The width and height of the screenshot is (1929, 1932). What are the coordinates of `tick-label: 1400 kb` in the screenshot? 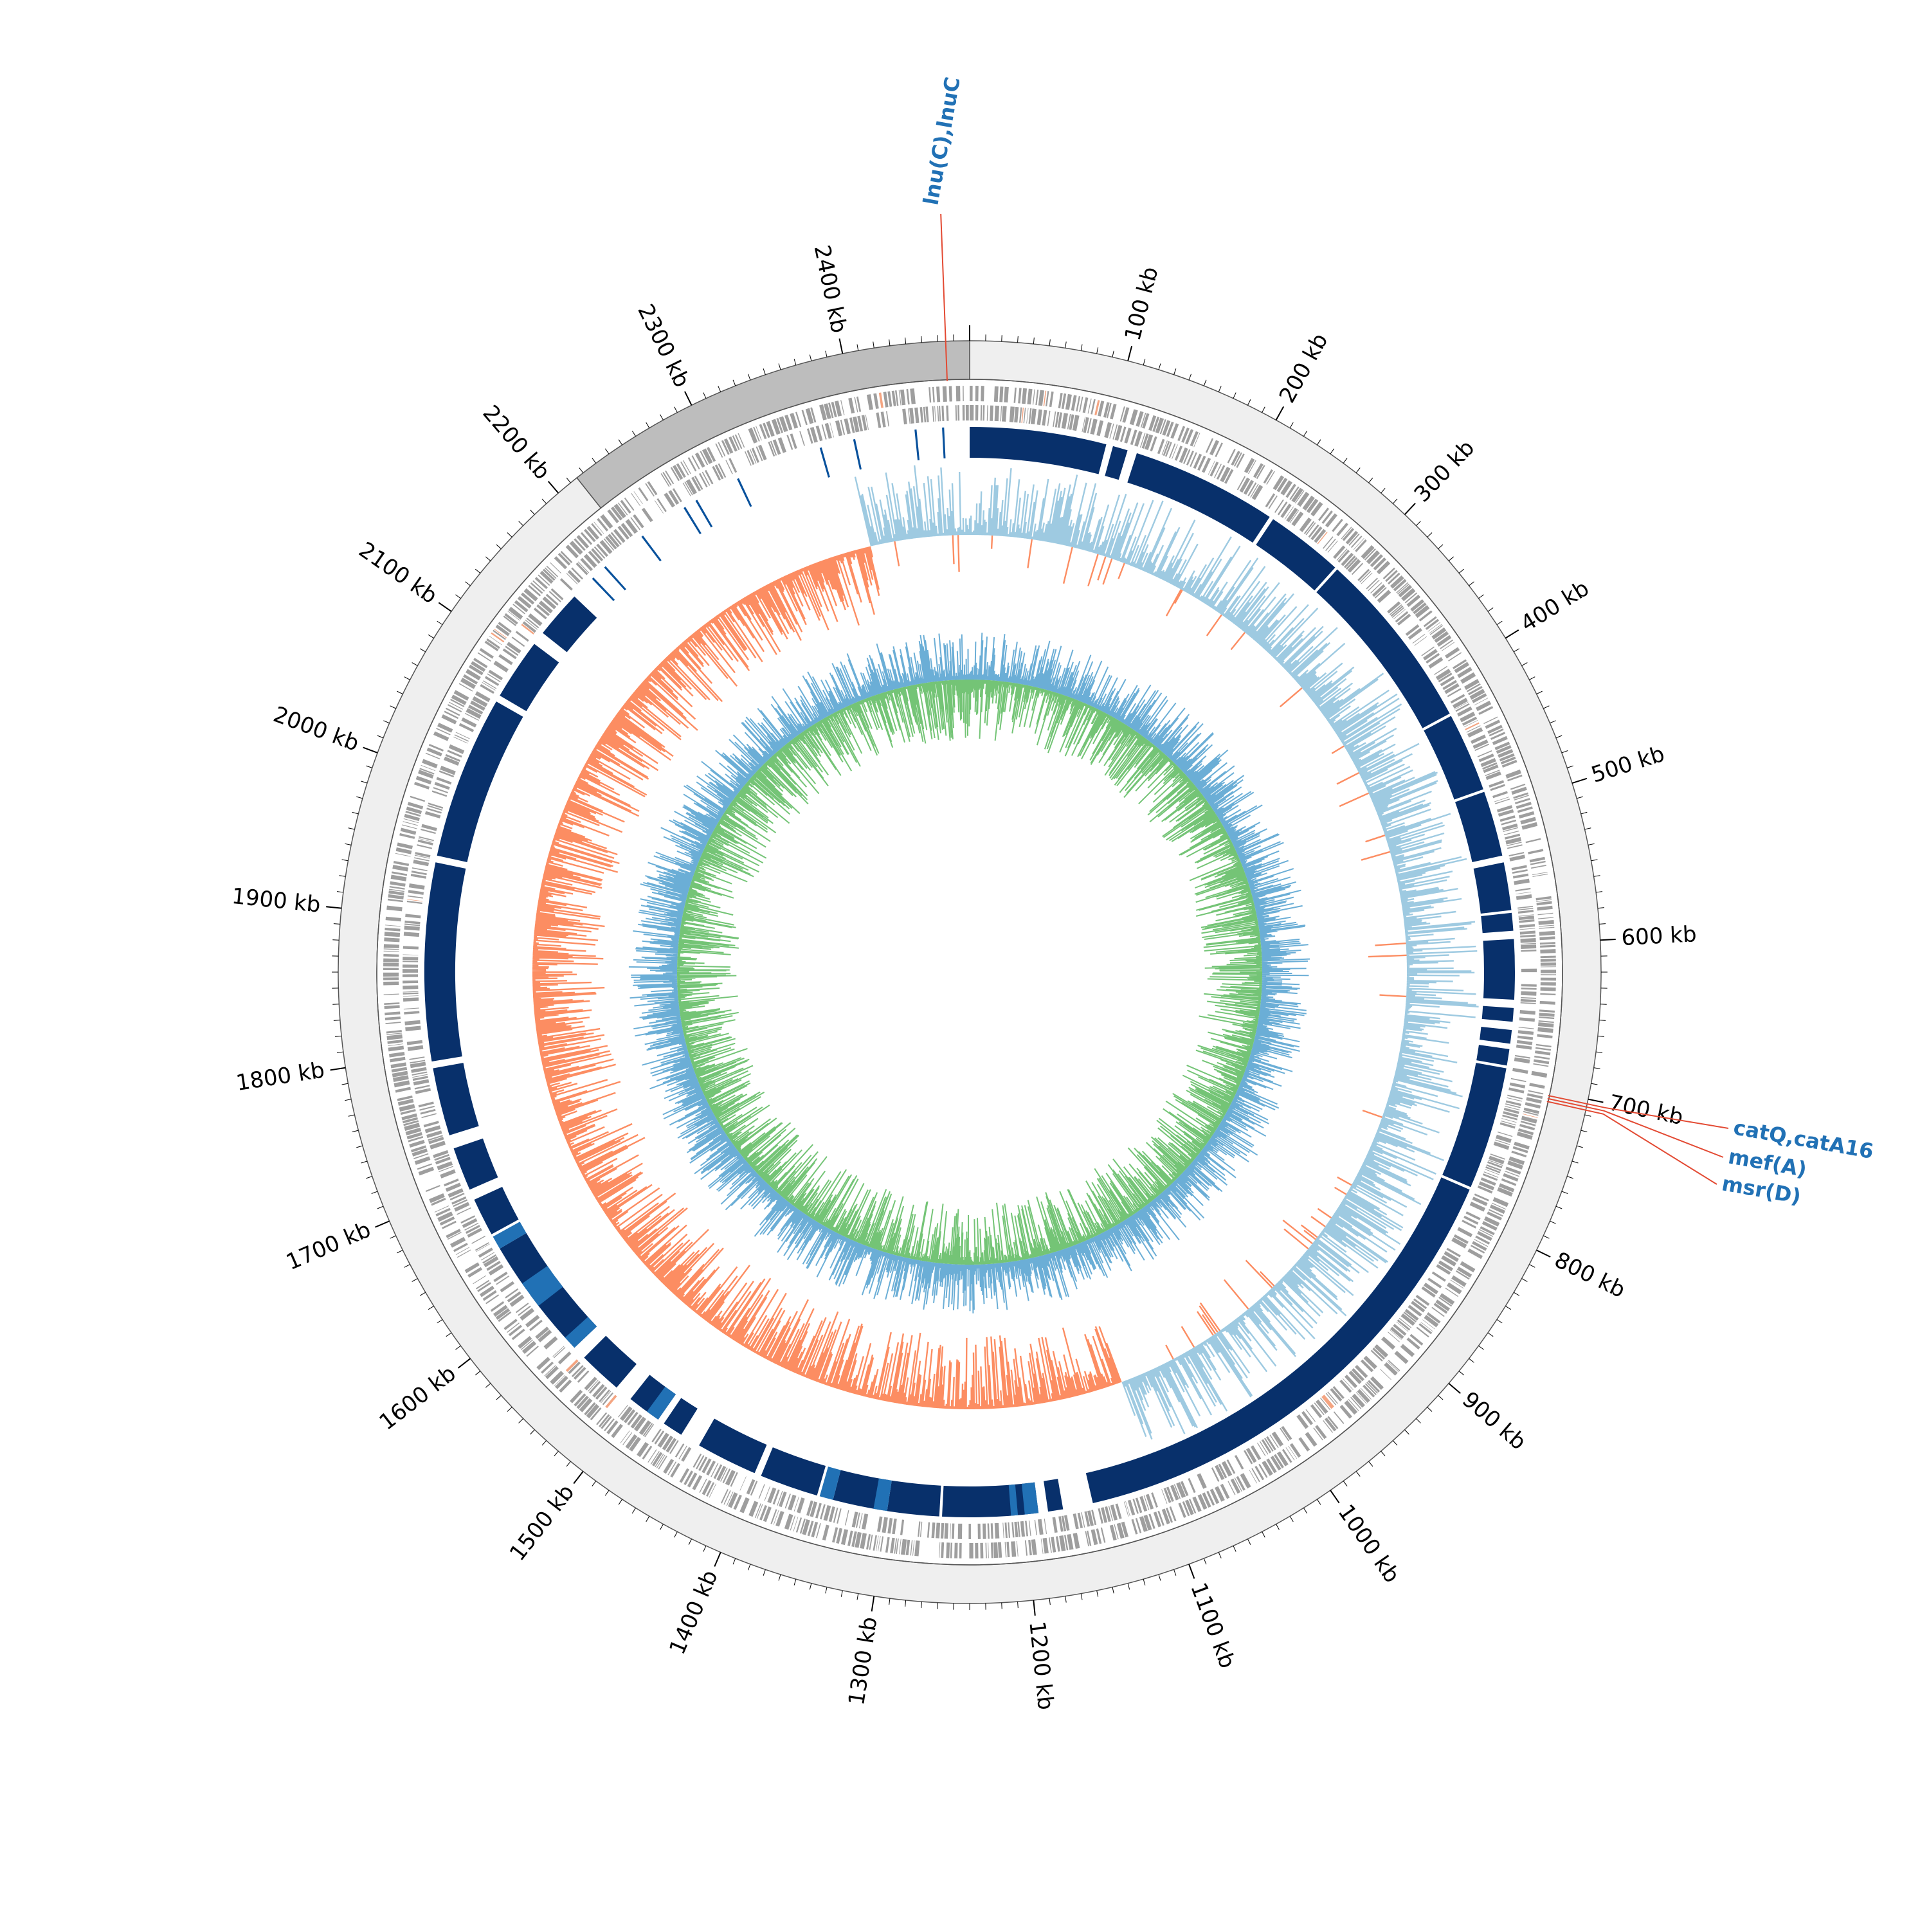 It's located at (693, 1612).